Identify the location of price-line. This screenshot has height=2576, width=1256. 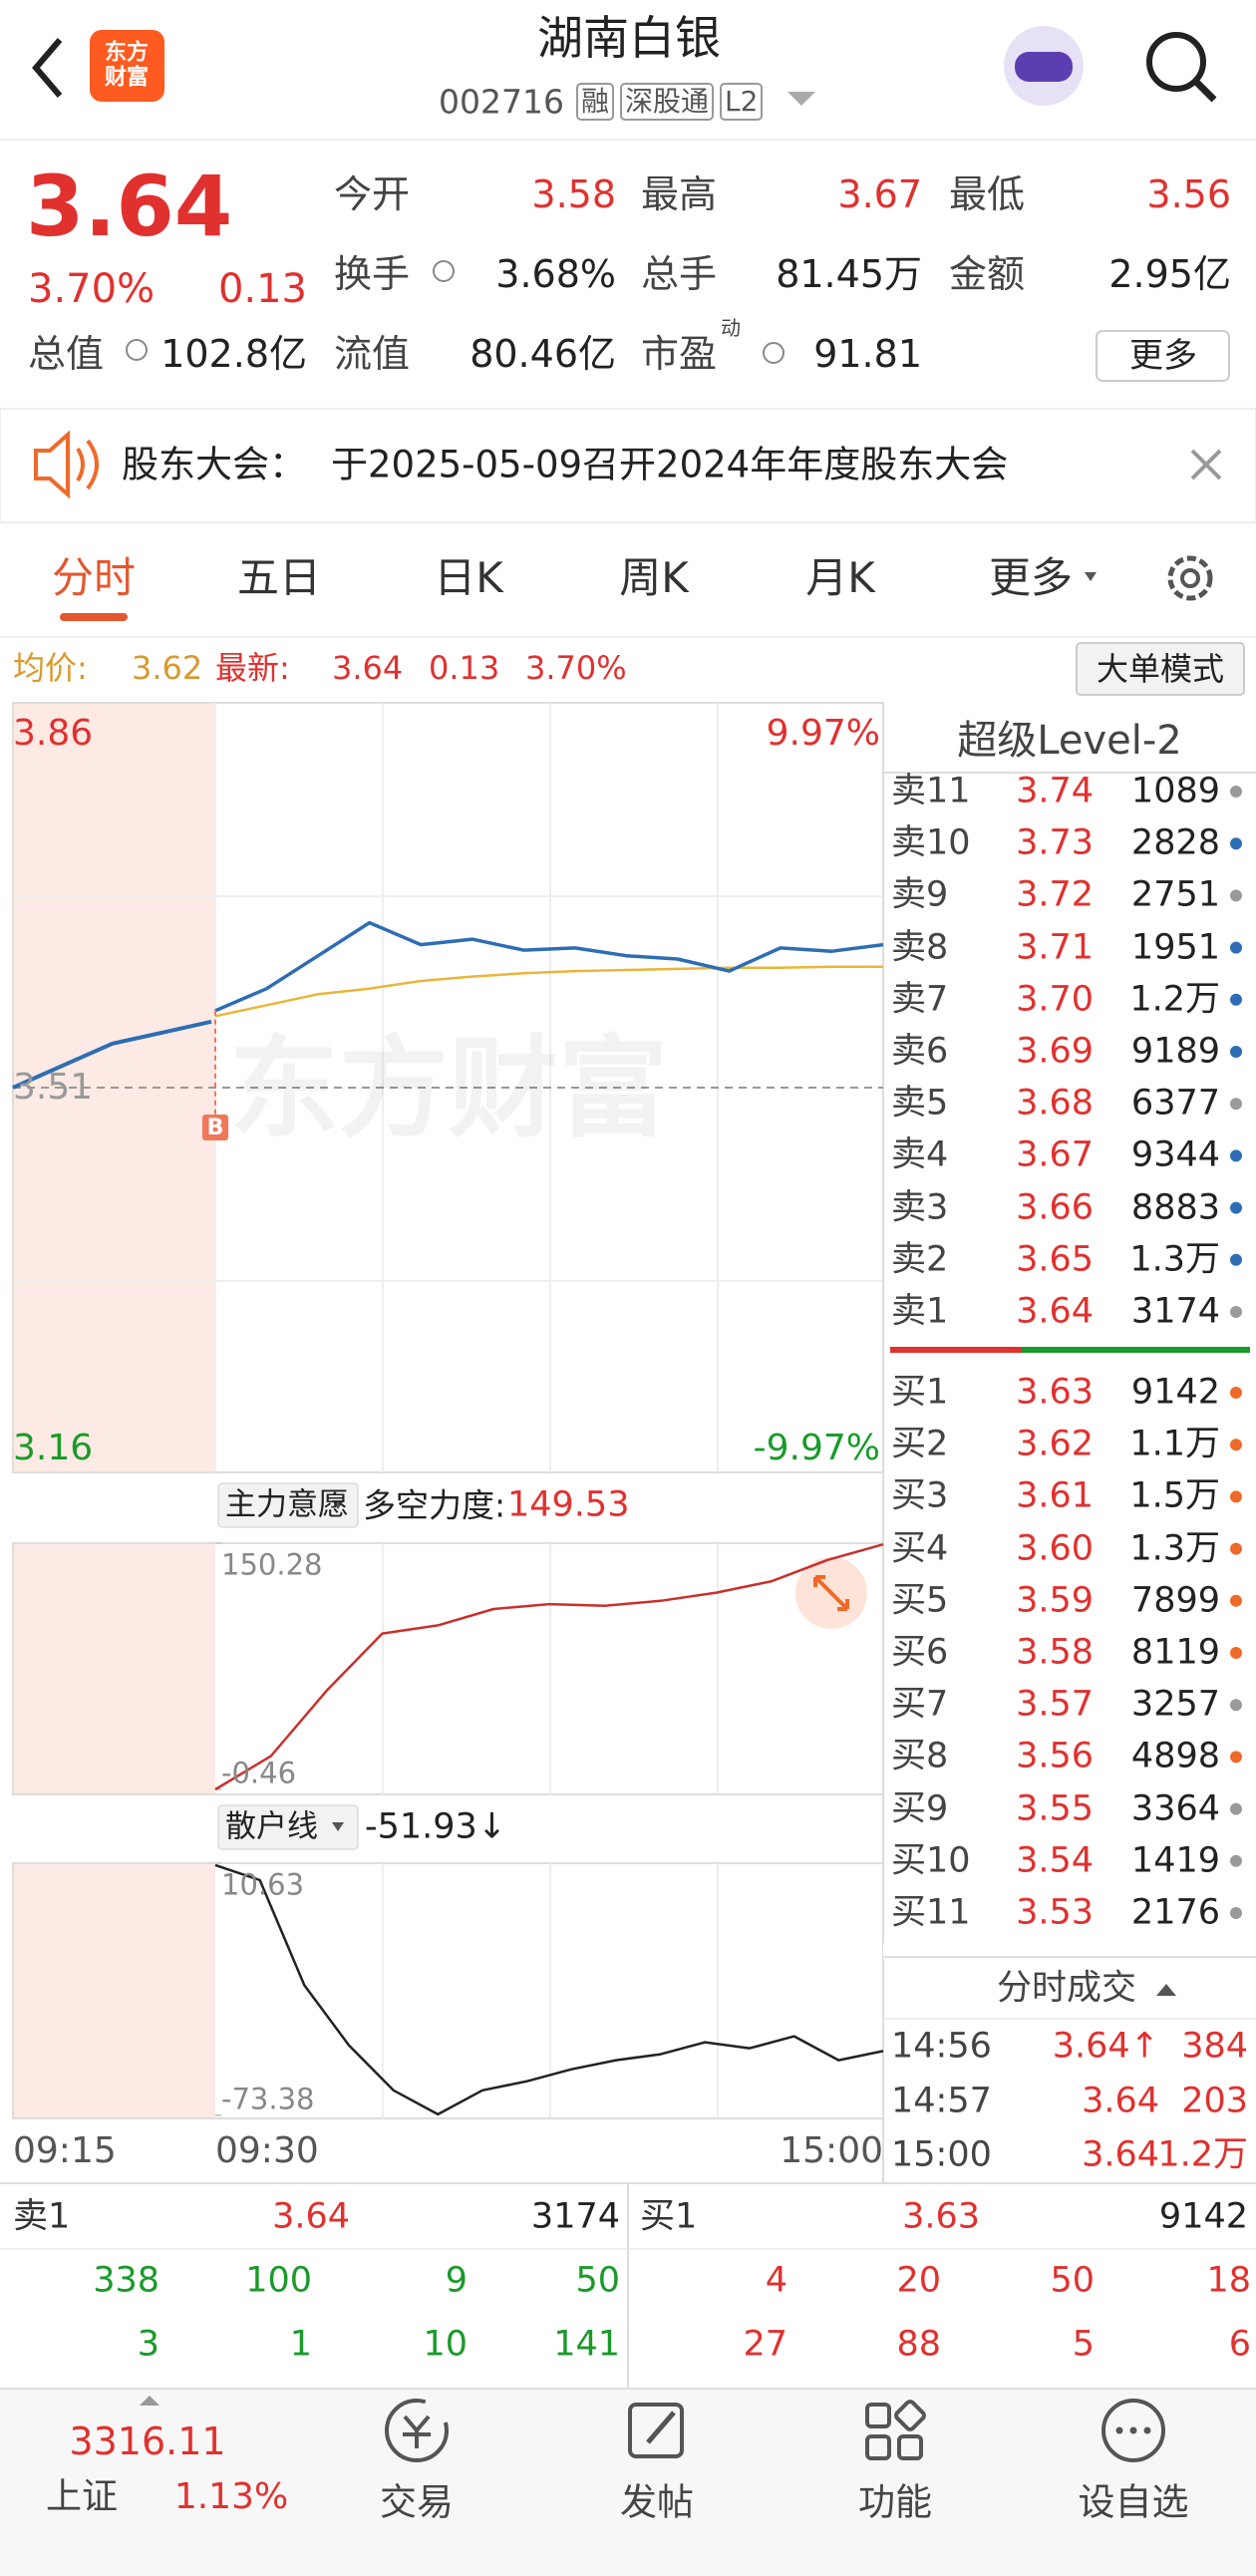
(549, 966).